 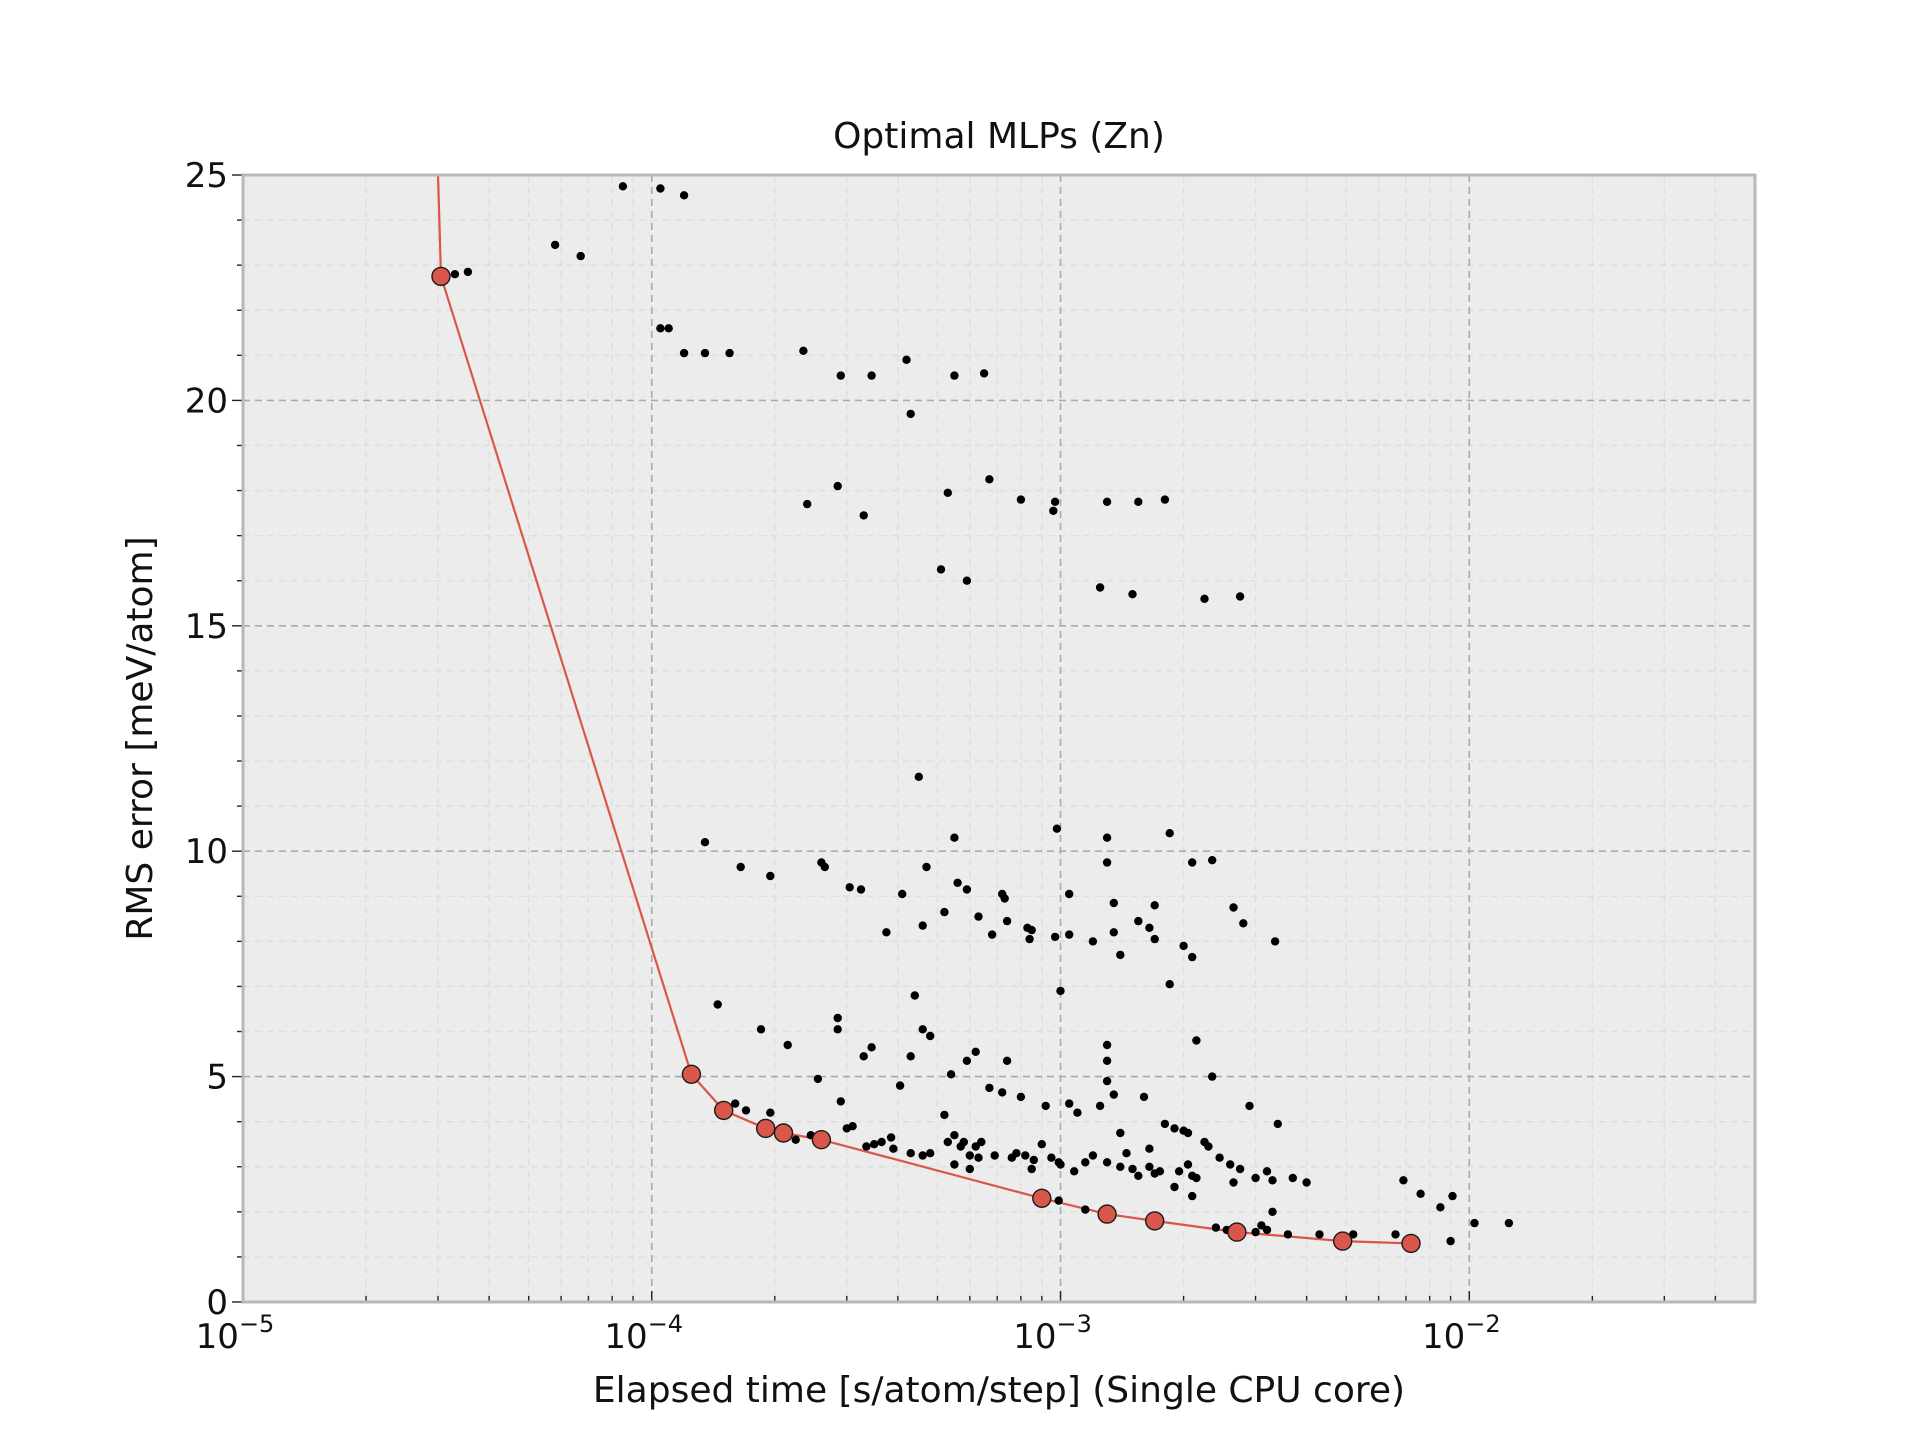 What do you see at coordinates (206, 627) in the screenshot?
I see `y-tick-label: 15` at bounding box center [206, 627].